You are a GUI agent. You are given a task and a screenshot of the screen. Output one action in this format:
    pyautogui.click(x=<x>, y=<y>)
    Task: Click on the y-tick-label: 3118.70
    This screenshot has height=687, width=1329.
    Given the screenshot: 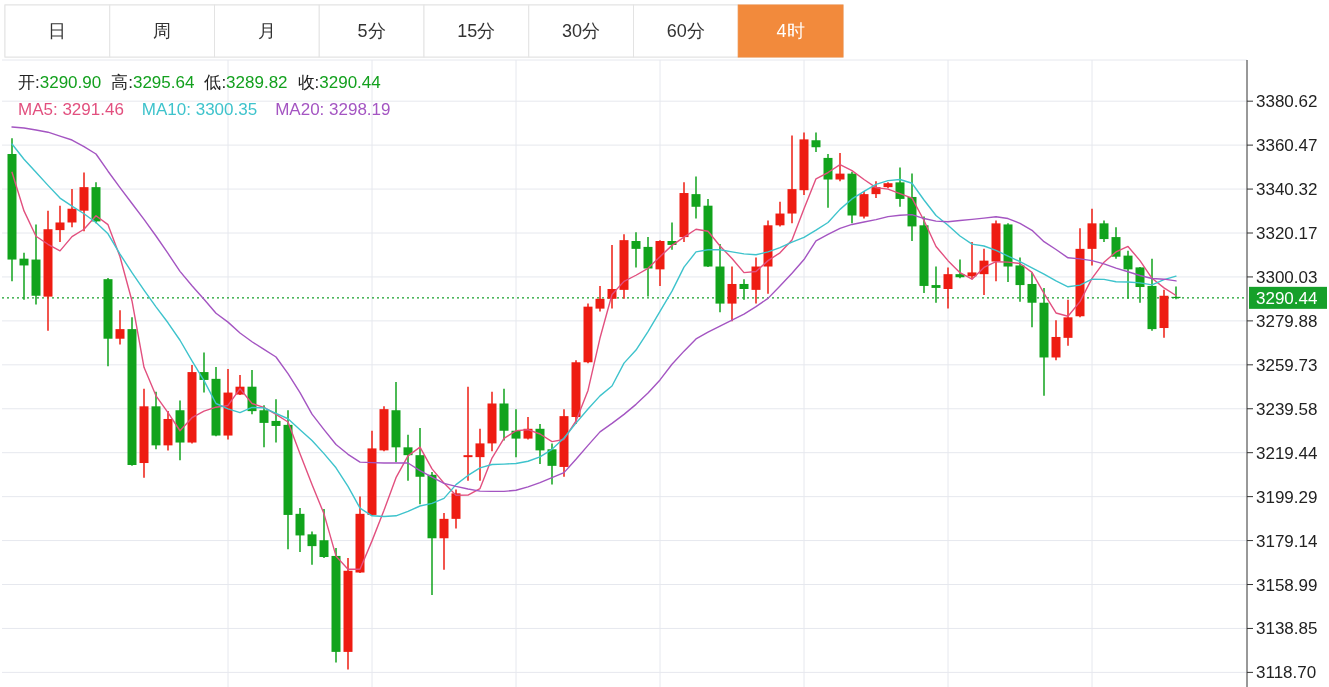 What is the action you would take?
    pyautogui.click(x=1286, y=673)
    